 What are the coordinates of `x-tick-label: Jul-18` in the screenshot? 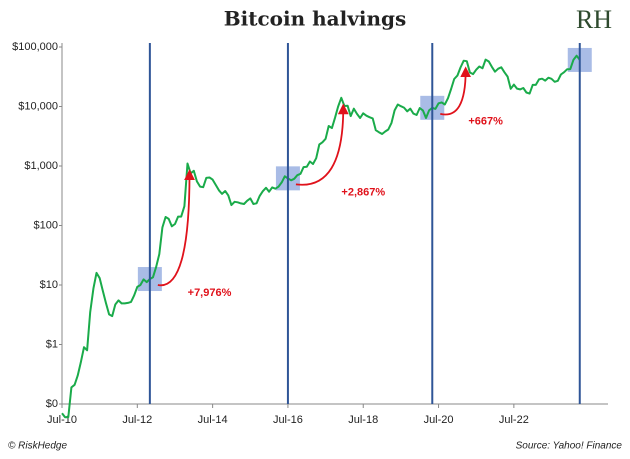 It's located at (363, 420).